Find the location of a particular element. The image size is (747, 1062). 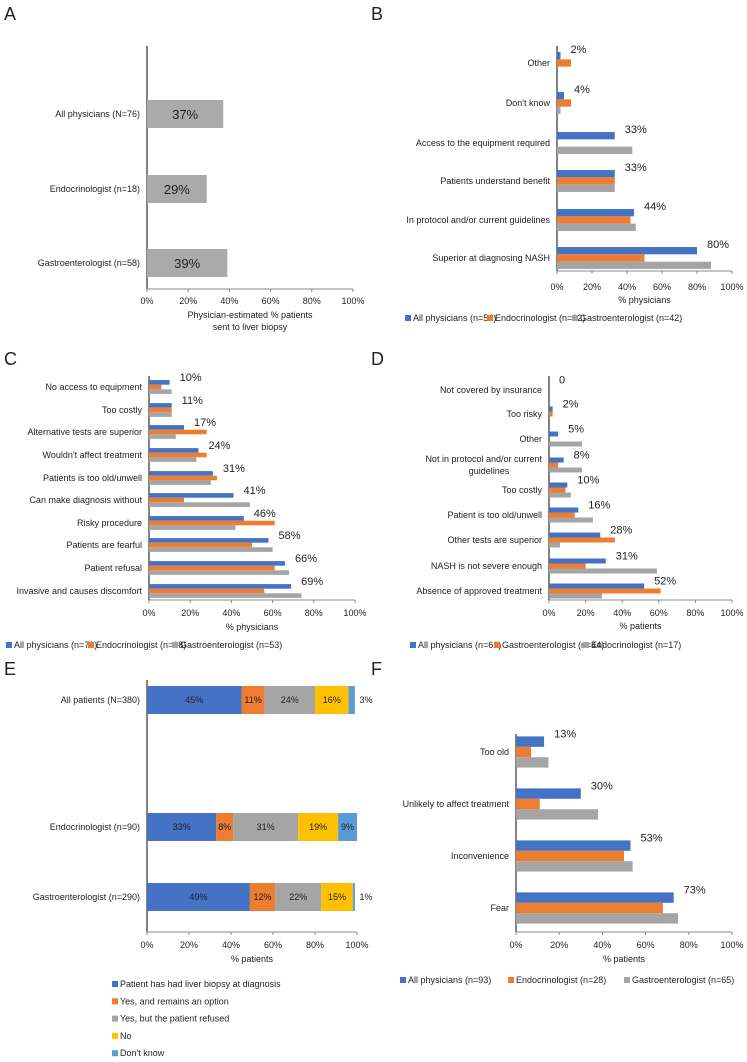

x-axis-label: % patients is located at coordinates (624, 959).